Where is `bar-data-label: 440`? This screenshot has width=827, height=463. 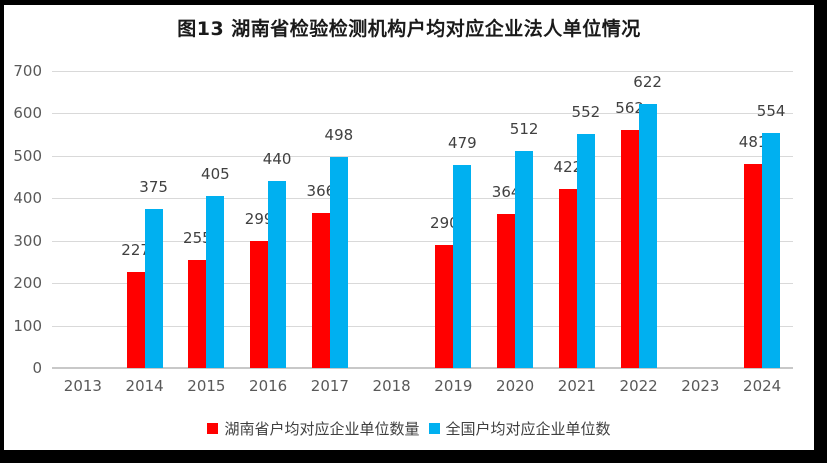 bar-data-label: 440 is located at coordinates (277, 159).